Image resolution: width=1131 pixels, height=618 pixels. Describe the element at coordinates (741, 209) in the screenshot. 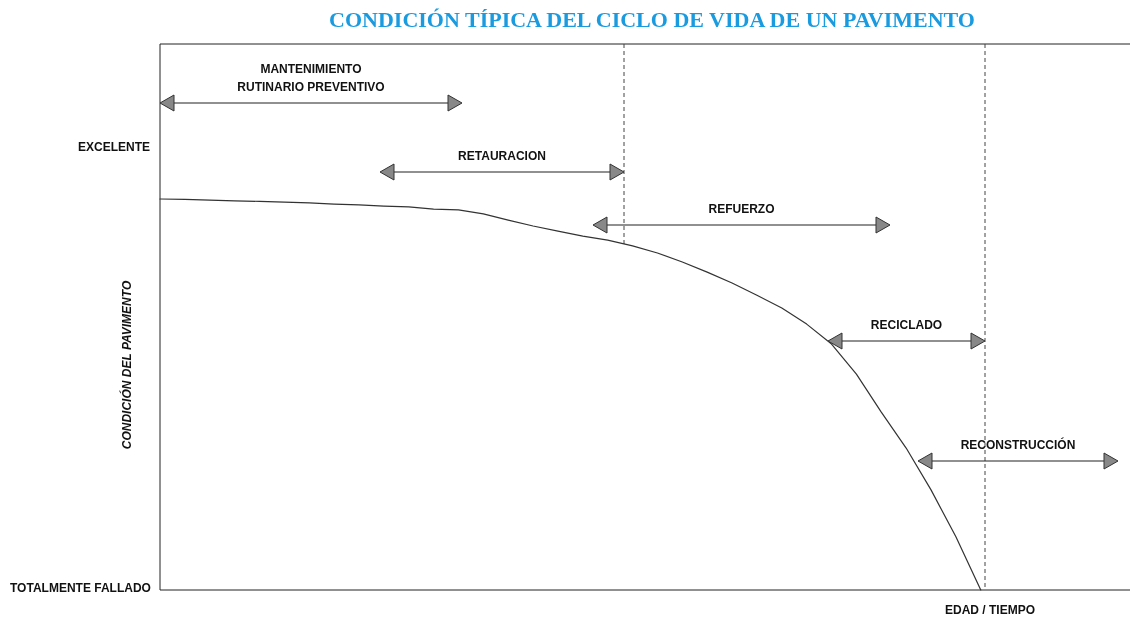

I see `annotation: REFUERZO` at that location.